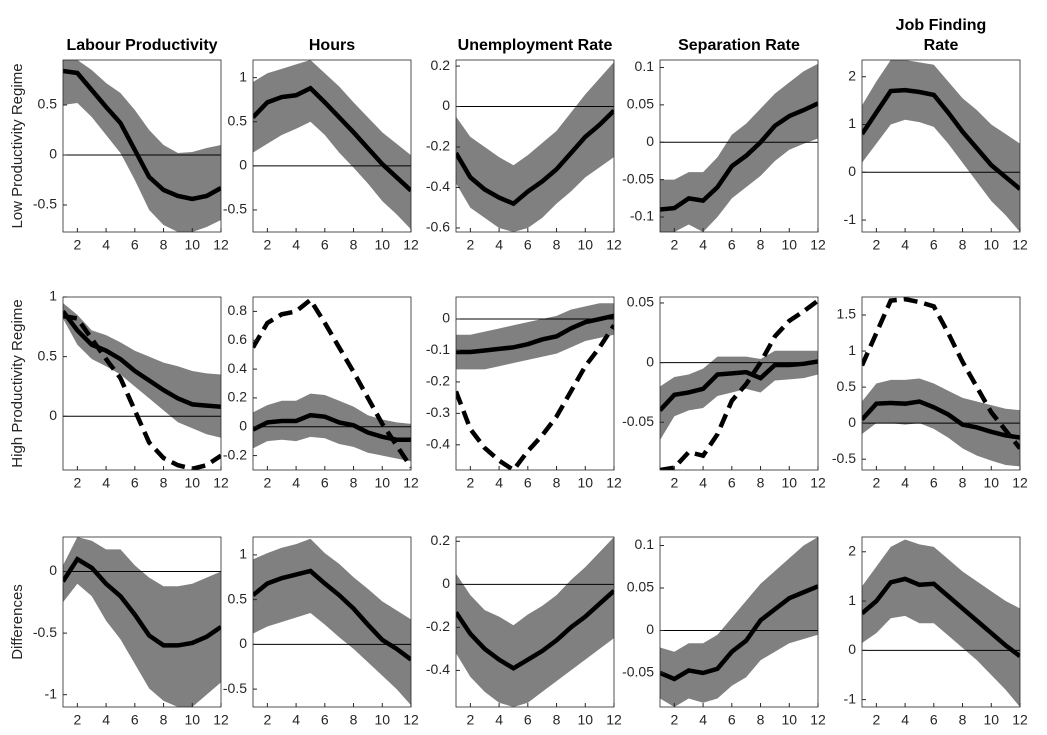 The width and height of the screenshot is (1047, 735). I want to click on panel: -0.05 0 0.05 2 4 6 8 10 12, so click(724, 392).